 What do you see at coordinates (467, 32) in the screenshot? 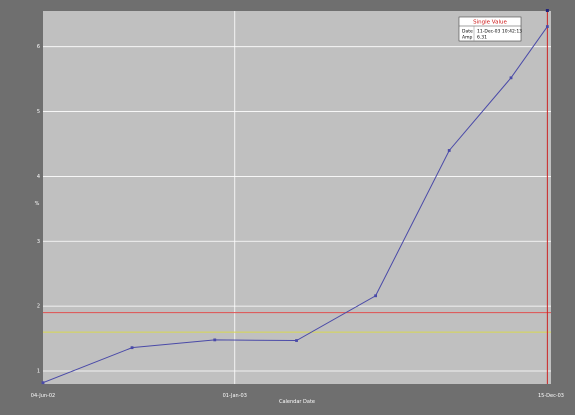
I see `tooltip-date-label: Date` at bounding box center [467, 32].